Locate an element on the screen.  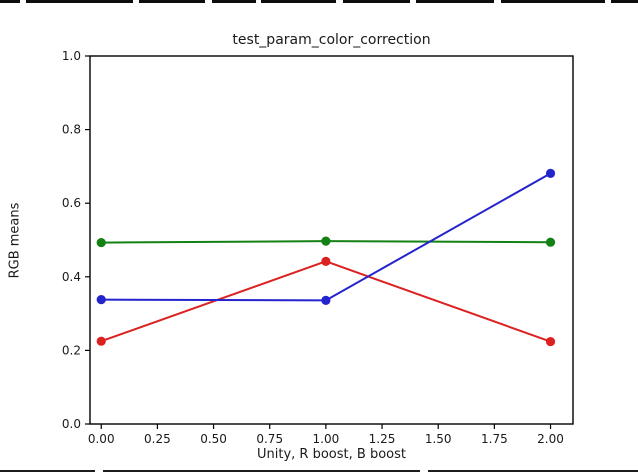
artifact-top-bar is located at coordinates (319, 1).